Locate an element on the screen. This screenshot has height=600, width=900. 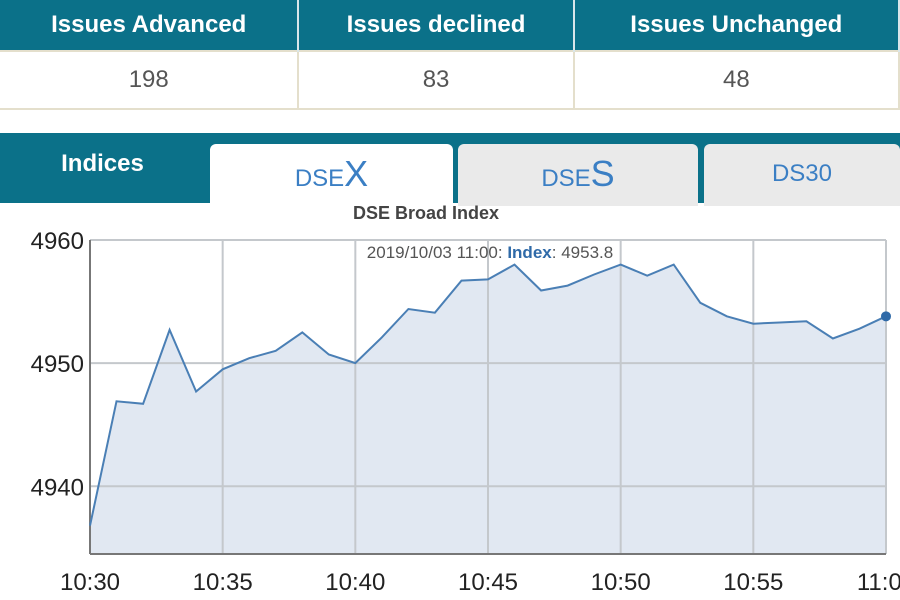
x-tick-label: 10:40 is located at coordinates (355, 582).